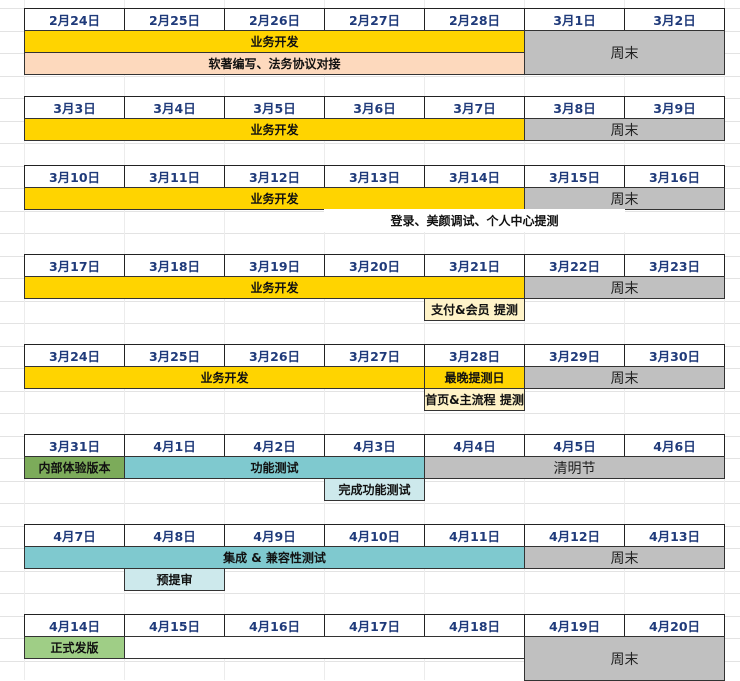  Describe the element at coordinates (74, 355) in the screenshot. I see `date-cell: 3月24日` at that location.